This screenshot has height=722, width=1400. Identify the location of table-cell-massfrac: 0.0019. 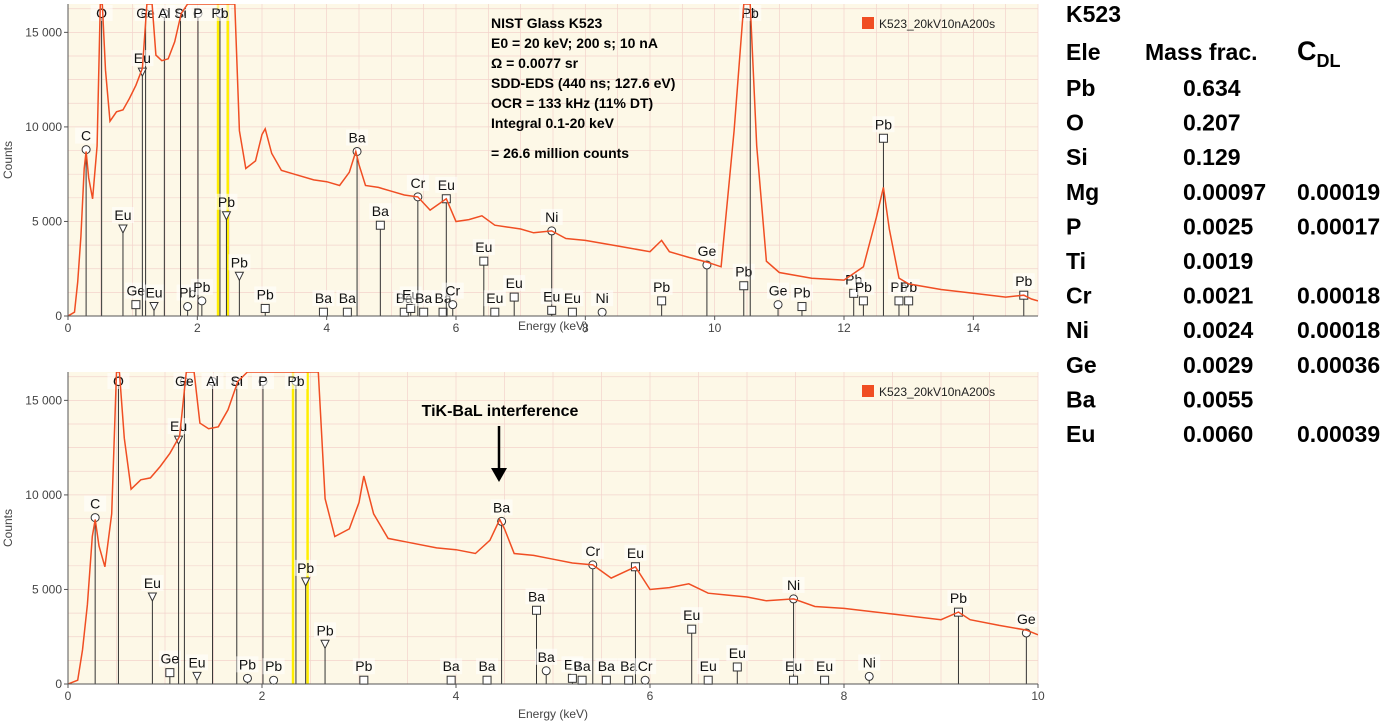
(1218, 261).